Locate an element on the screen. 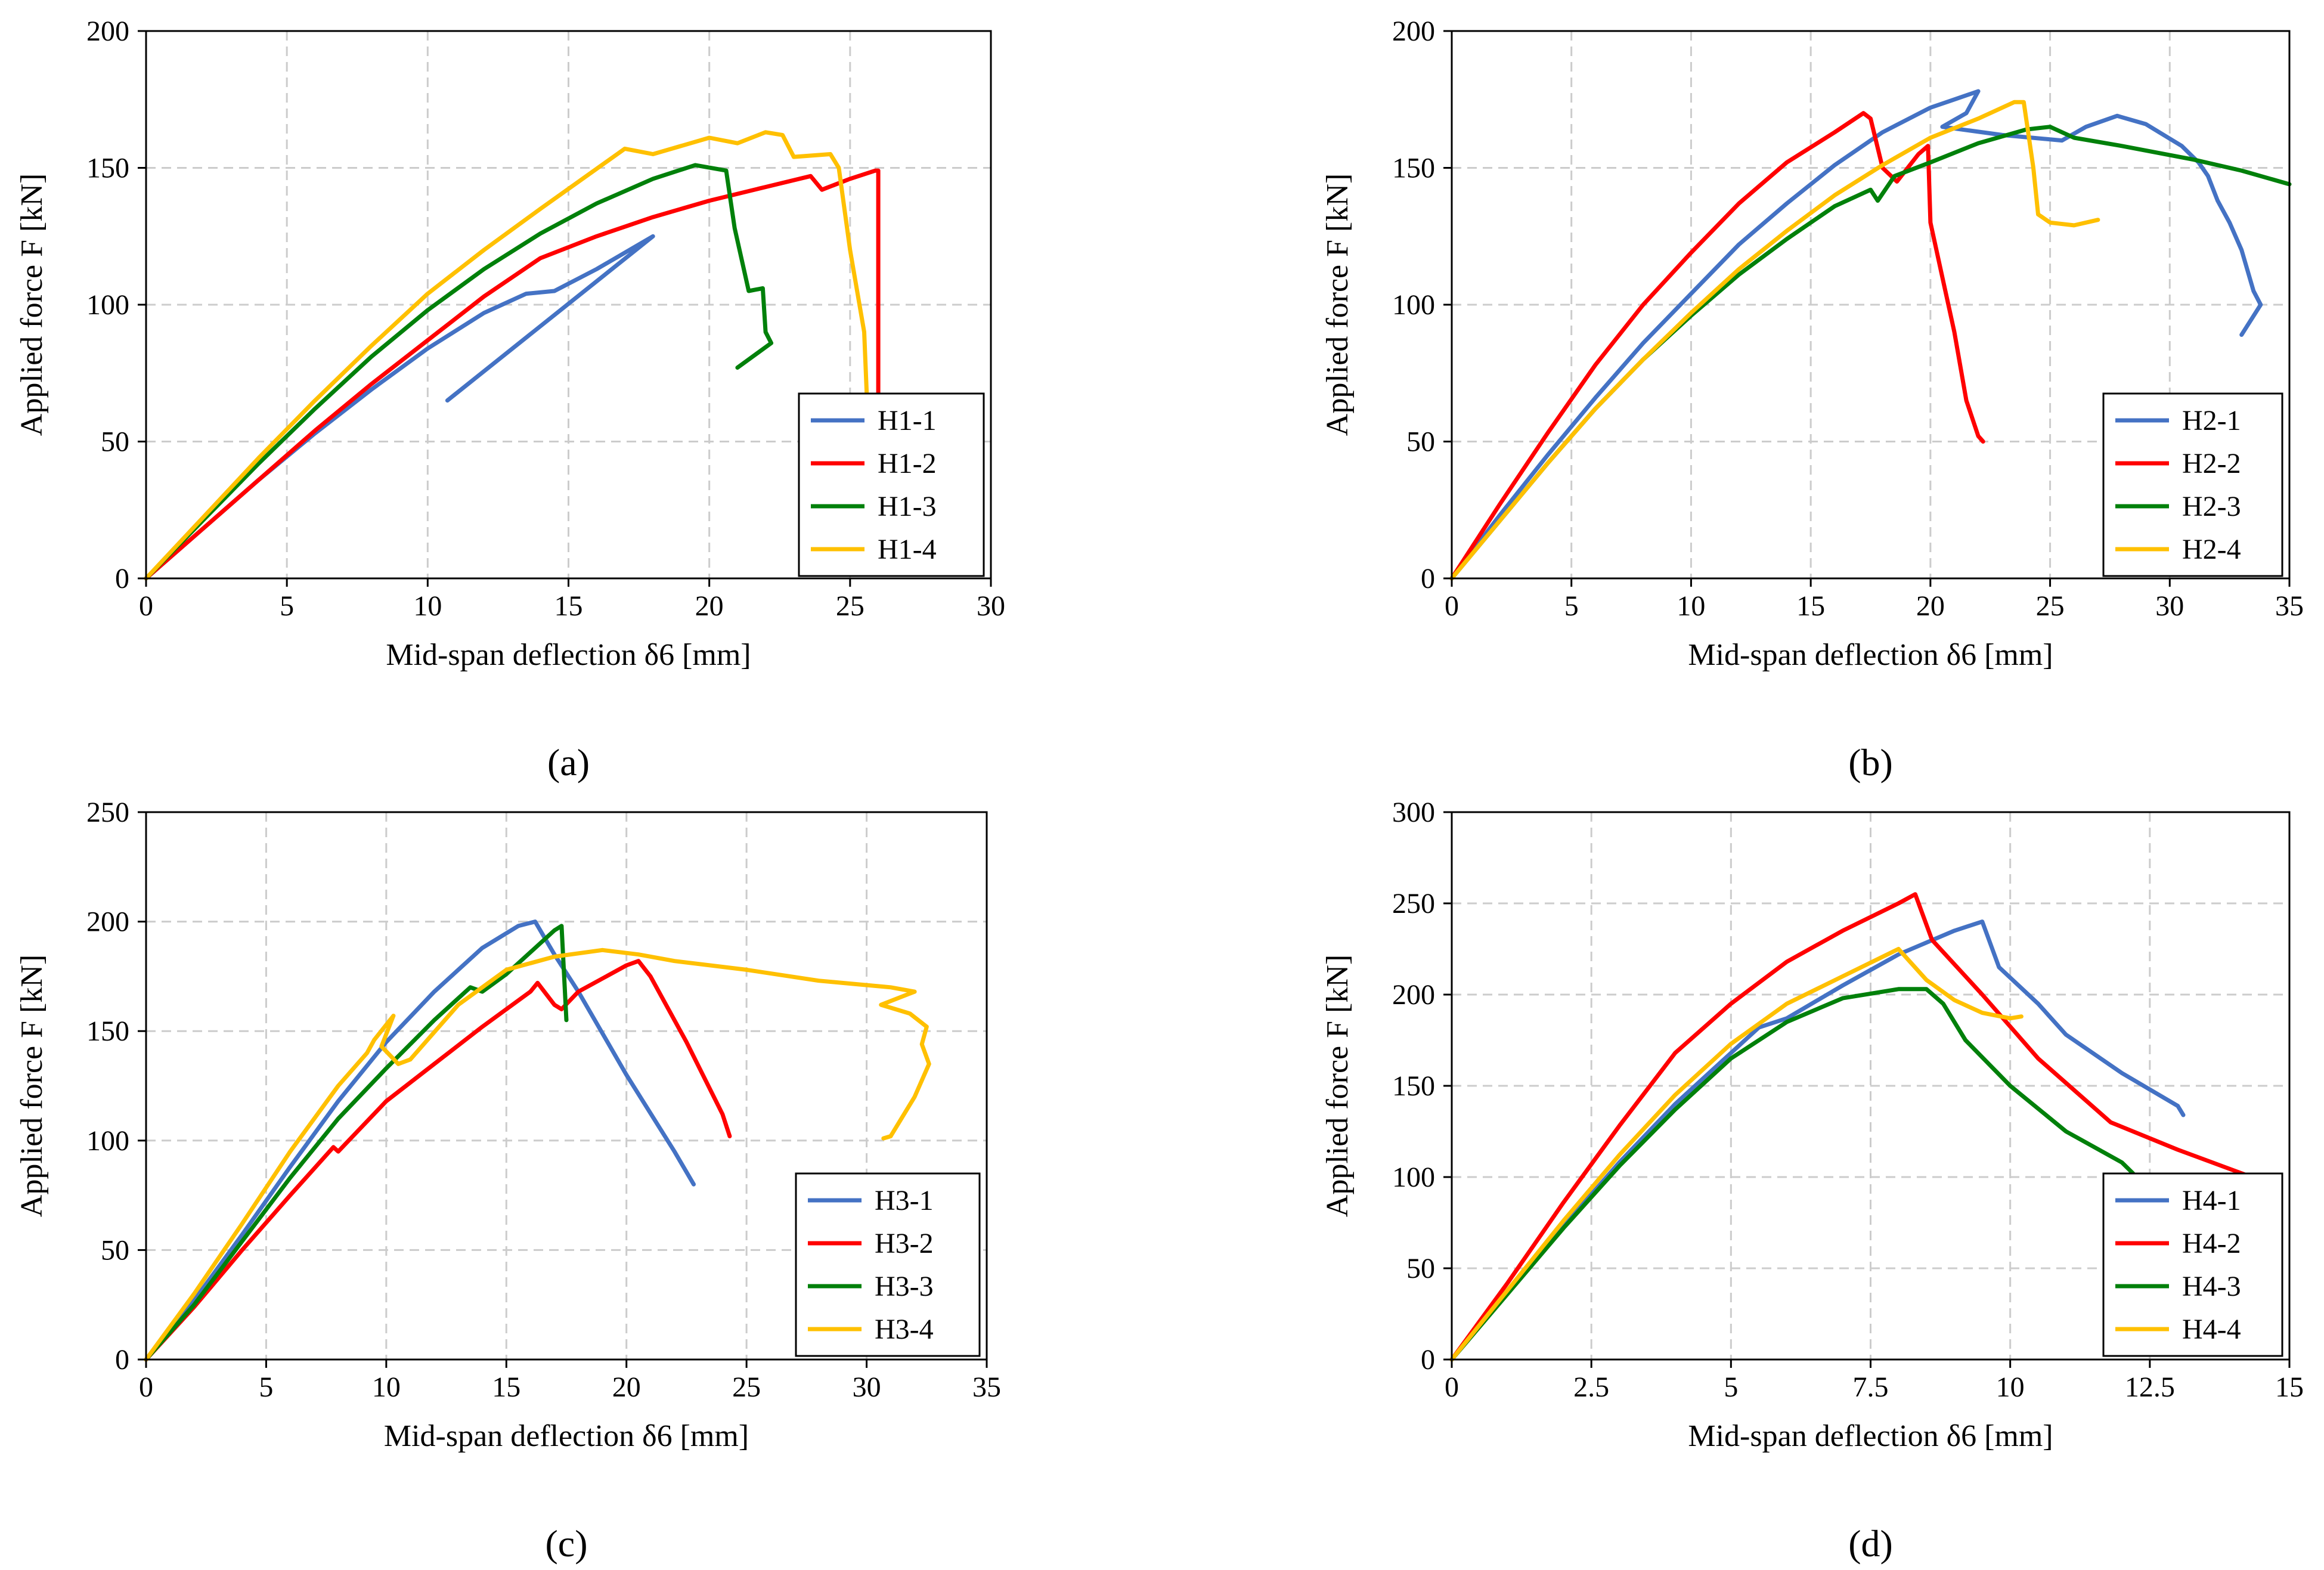 This screenshot has width=2324, height=1570. legend-label-H2-1: H2-1 is located at coordinates (2211, 421).